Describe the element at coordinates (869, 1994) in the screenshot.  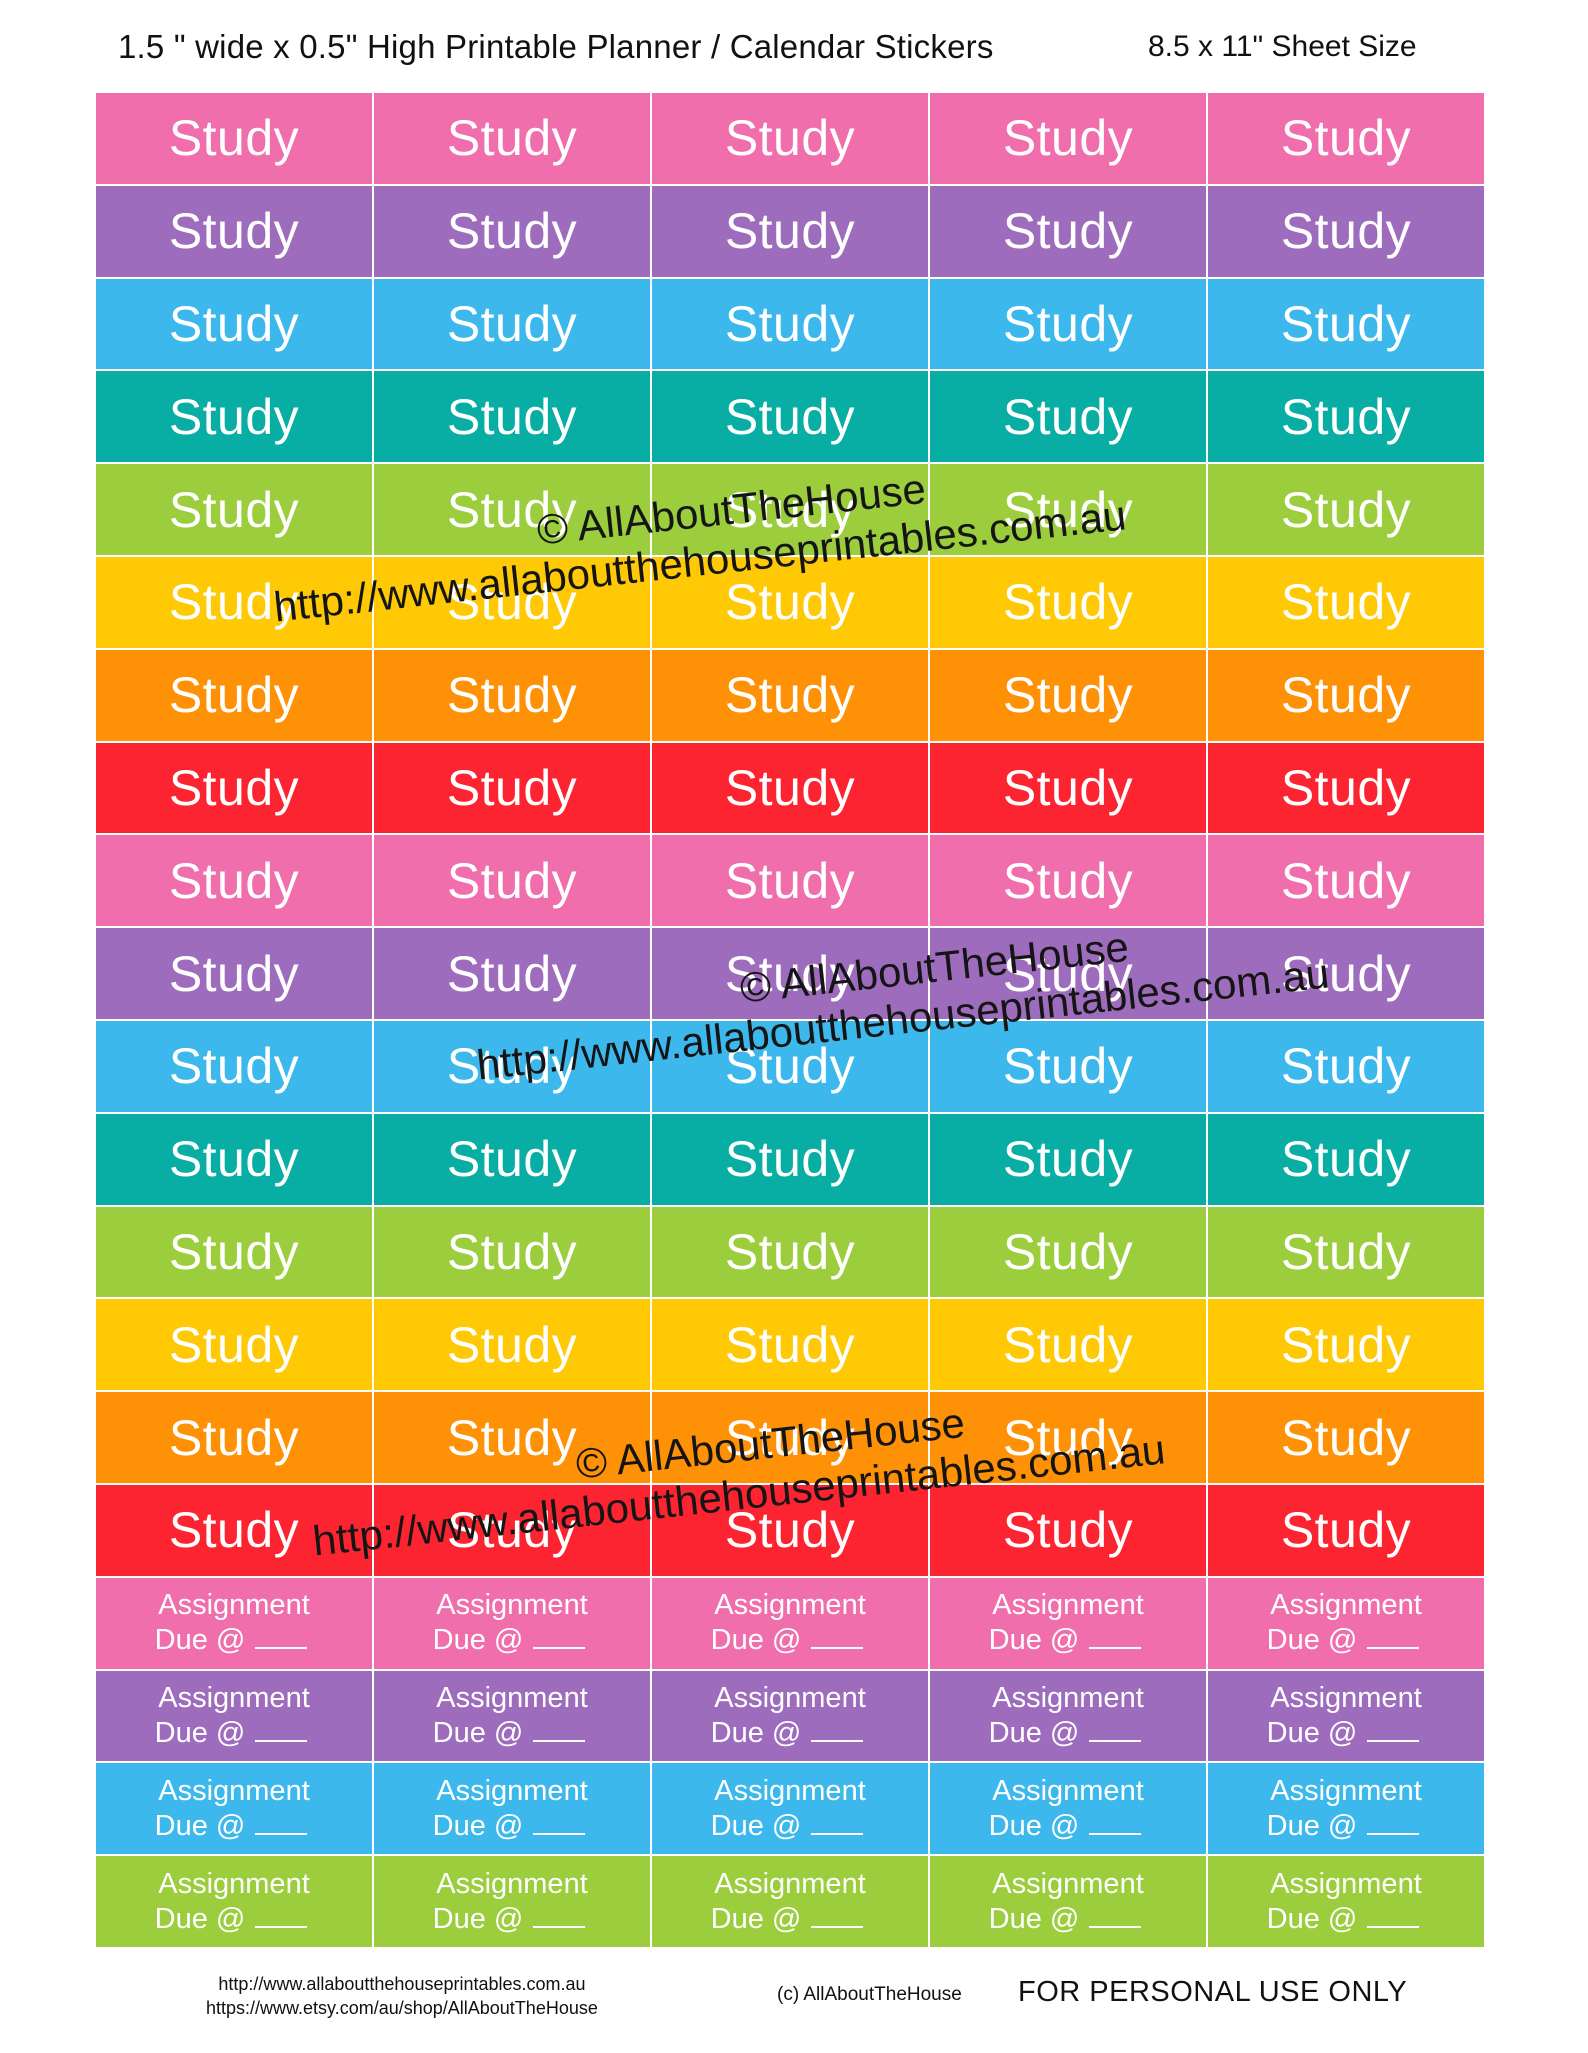
I see `footer-copyright: (c) AllAboutTheHouse` at that location.